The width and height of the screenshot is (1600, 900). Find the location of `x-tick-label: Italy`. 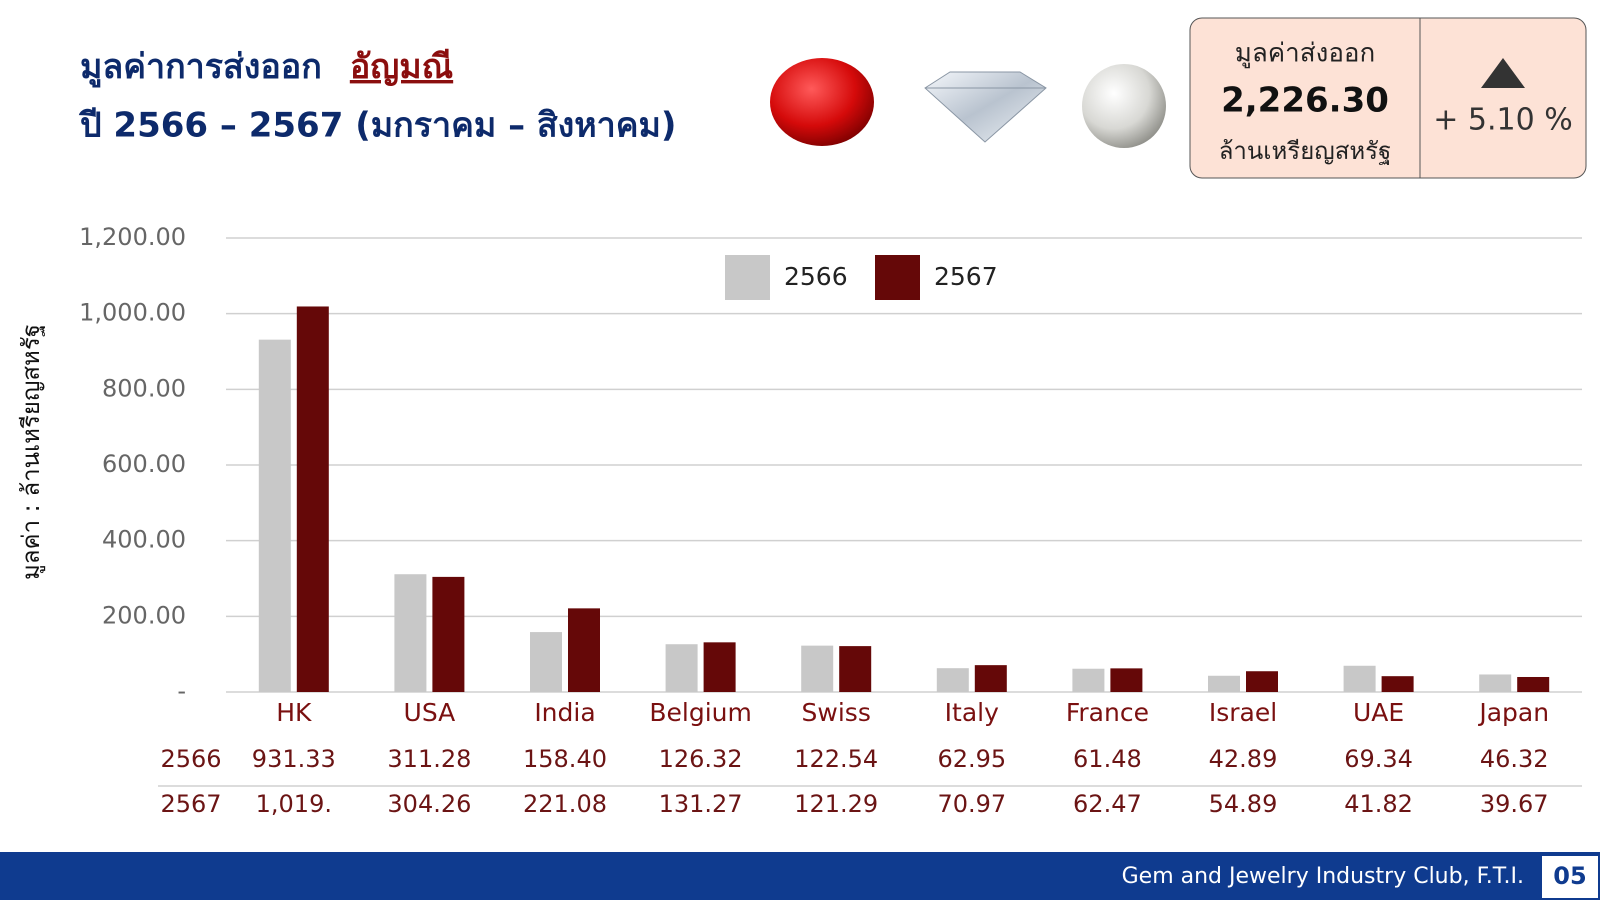

x-tick-label: Italy is located at coordinates (972, 712).